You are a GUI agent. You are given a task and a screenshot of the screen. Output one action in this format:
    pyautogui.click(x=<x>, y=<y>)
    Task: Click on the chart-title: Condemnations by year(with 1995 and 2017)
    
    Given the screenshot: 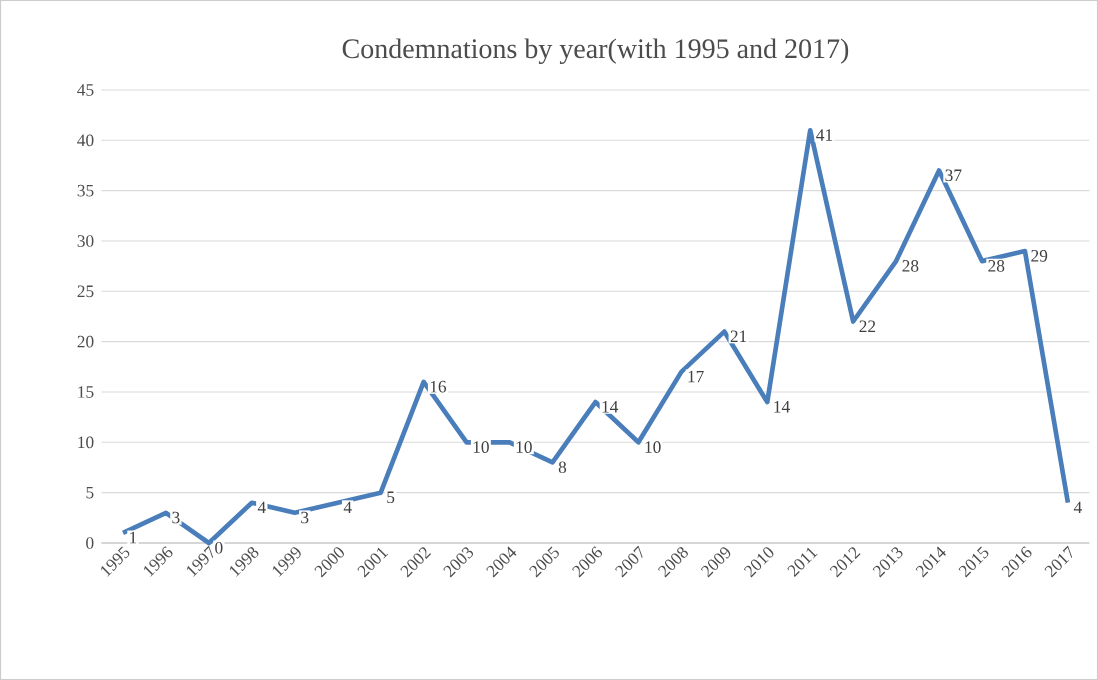 What is the action you would take?
    pyautogui.click(x=595, y=51)
    